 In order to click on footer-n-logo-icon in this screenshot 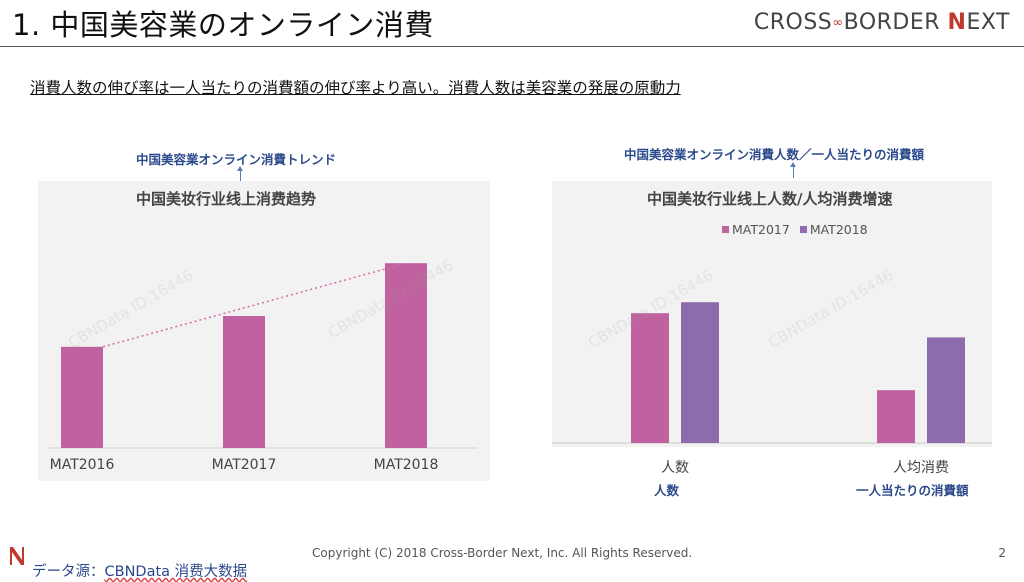, I will do `click(17, 556)`.